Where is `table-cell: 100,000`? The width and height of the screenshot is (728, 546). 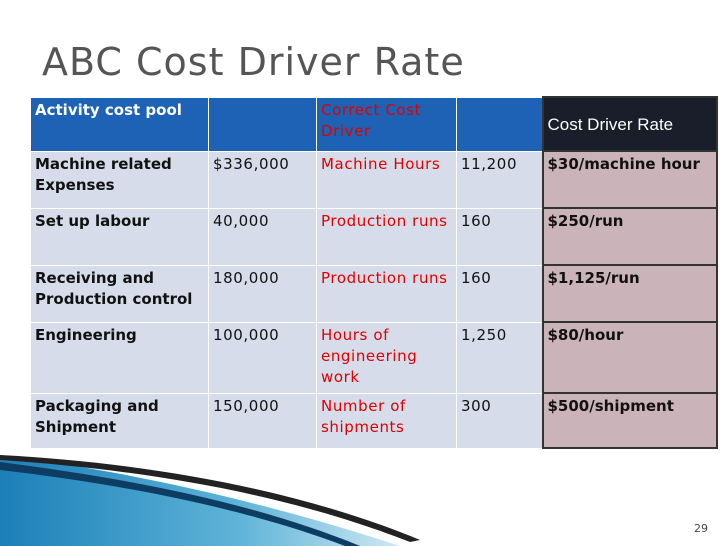
table-cell: 100,000 is located at coordinates (262, 357).